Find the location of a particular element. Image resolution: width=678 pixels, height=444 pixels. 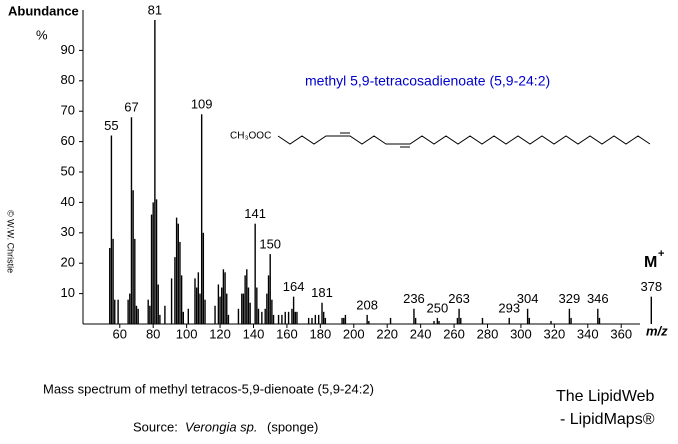

source-species: Verongia sp. is located at coordinates (221, 426).